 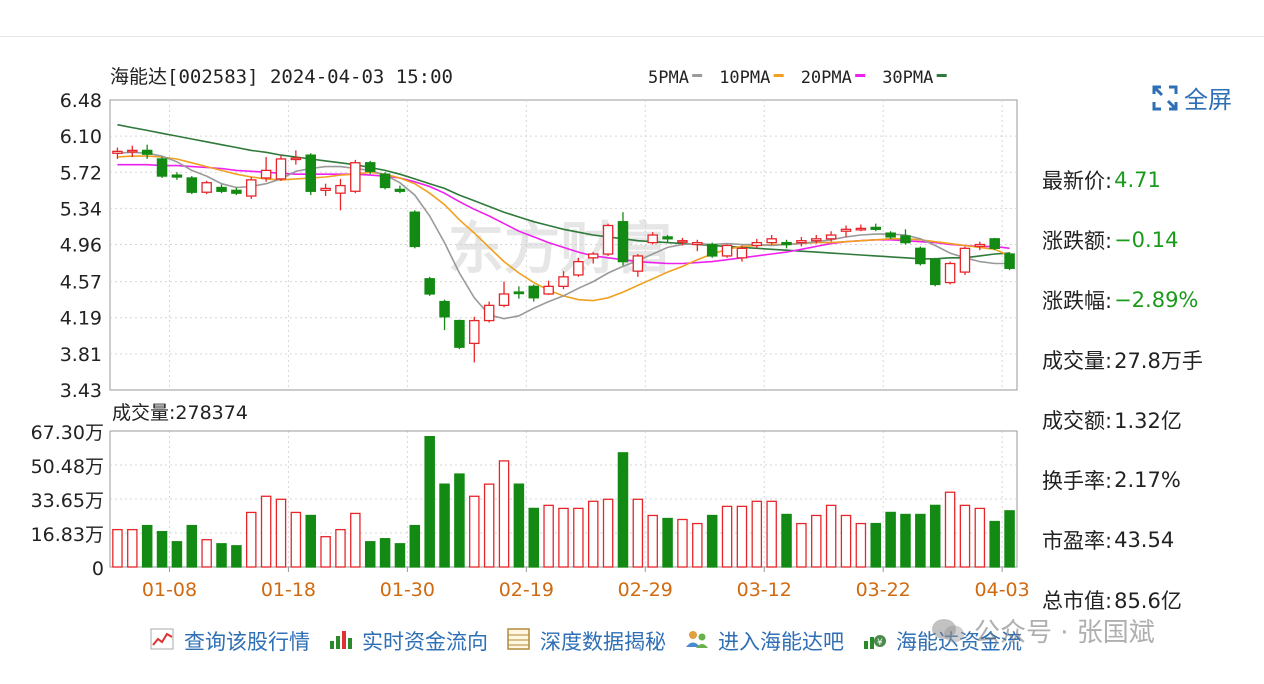 I want to click on wechat-icon, so click(x=948, y=630).